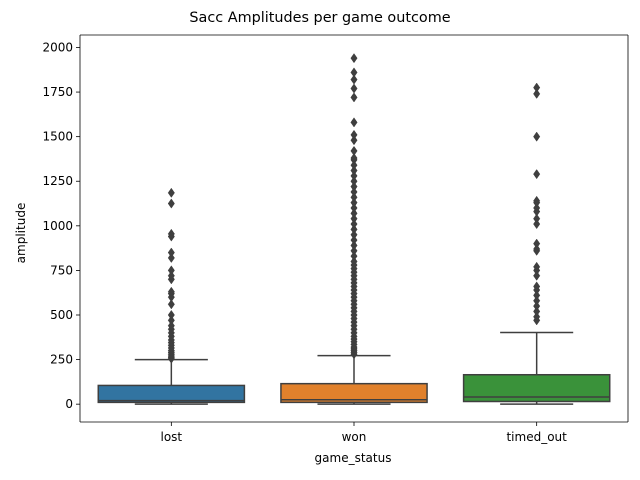  Describe the element at coordinates (353, 458) in the screenshot. I see `x-axis-label: game_status` at that location.